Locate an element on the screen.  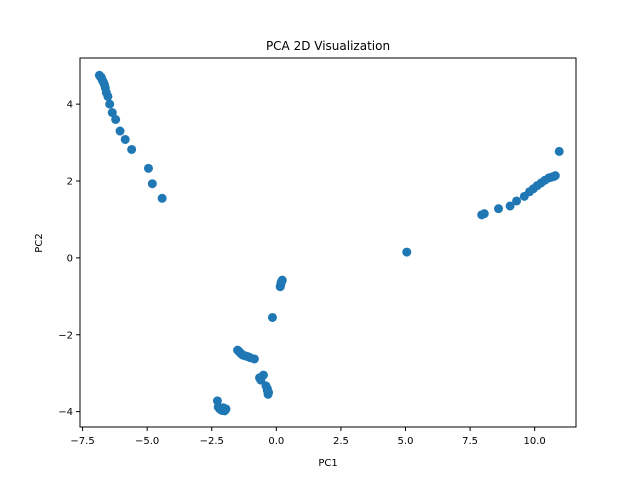
y-axis-ticks: −4 −2 0 2 4 is located at coordinates (69, 259).